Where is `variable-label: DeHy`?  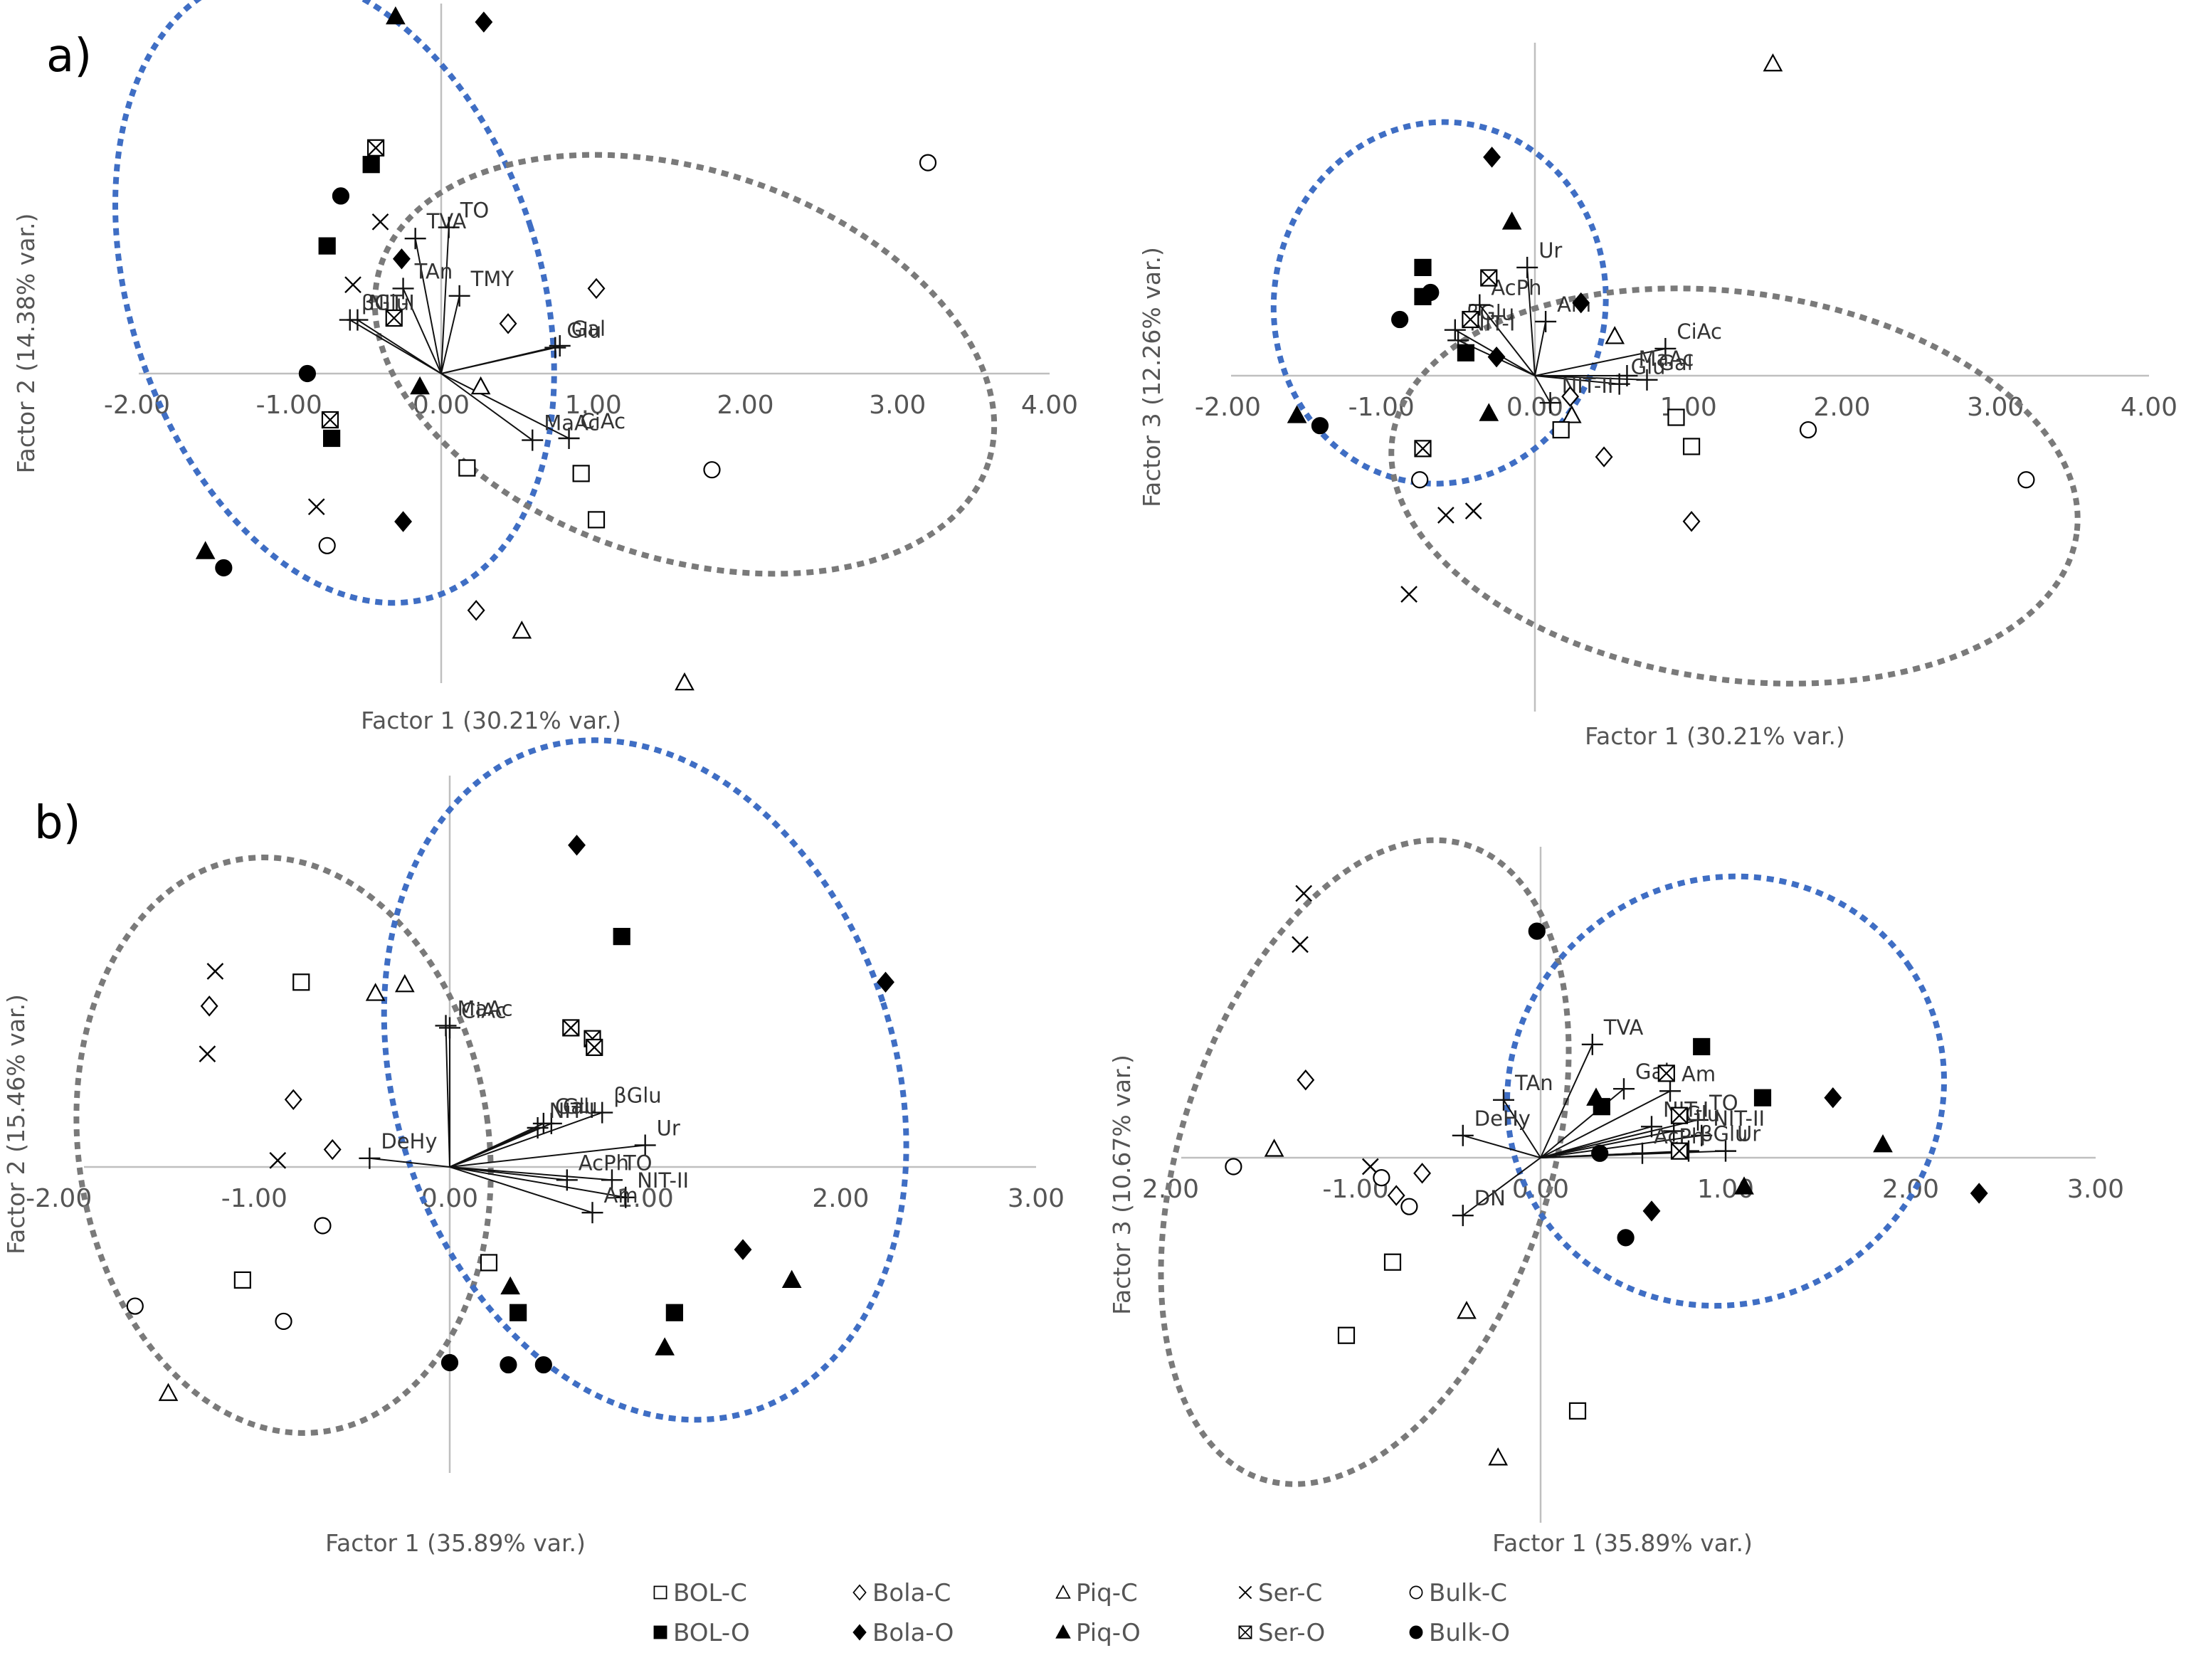 variable-label: DeHy is located at coordinates (1502, 1118).